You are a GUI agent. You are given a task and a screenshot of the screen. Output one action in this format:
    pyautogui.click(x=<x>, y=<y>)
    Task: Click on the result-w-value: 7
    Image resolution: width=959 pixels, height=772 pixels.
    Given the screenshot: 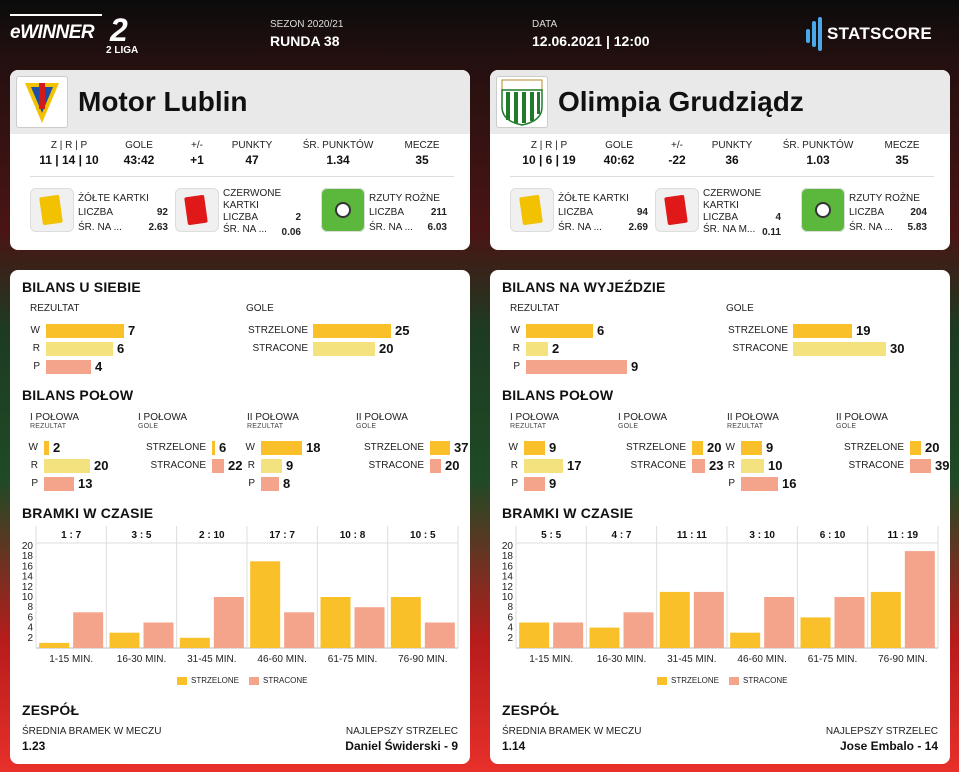 What is the action you would take?
    pyautogui.click(x=132, y=330)
    